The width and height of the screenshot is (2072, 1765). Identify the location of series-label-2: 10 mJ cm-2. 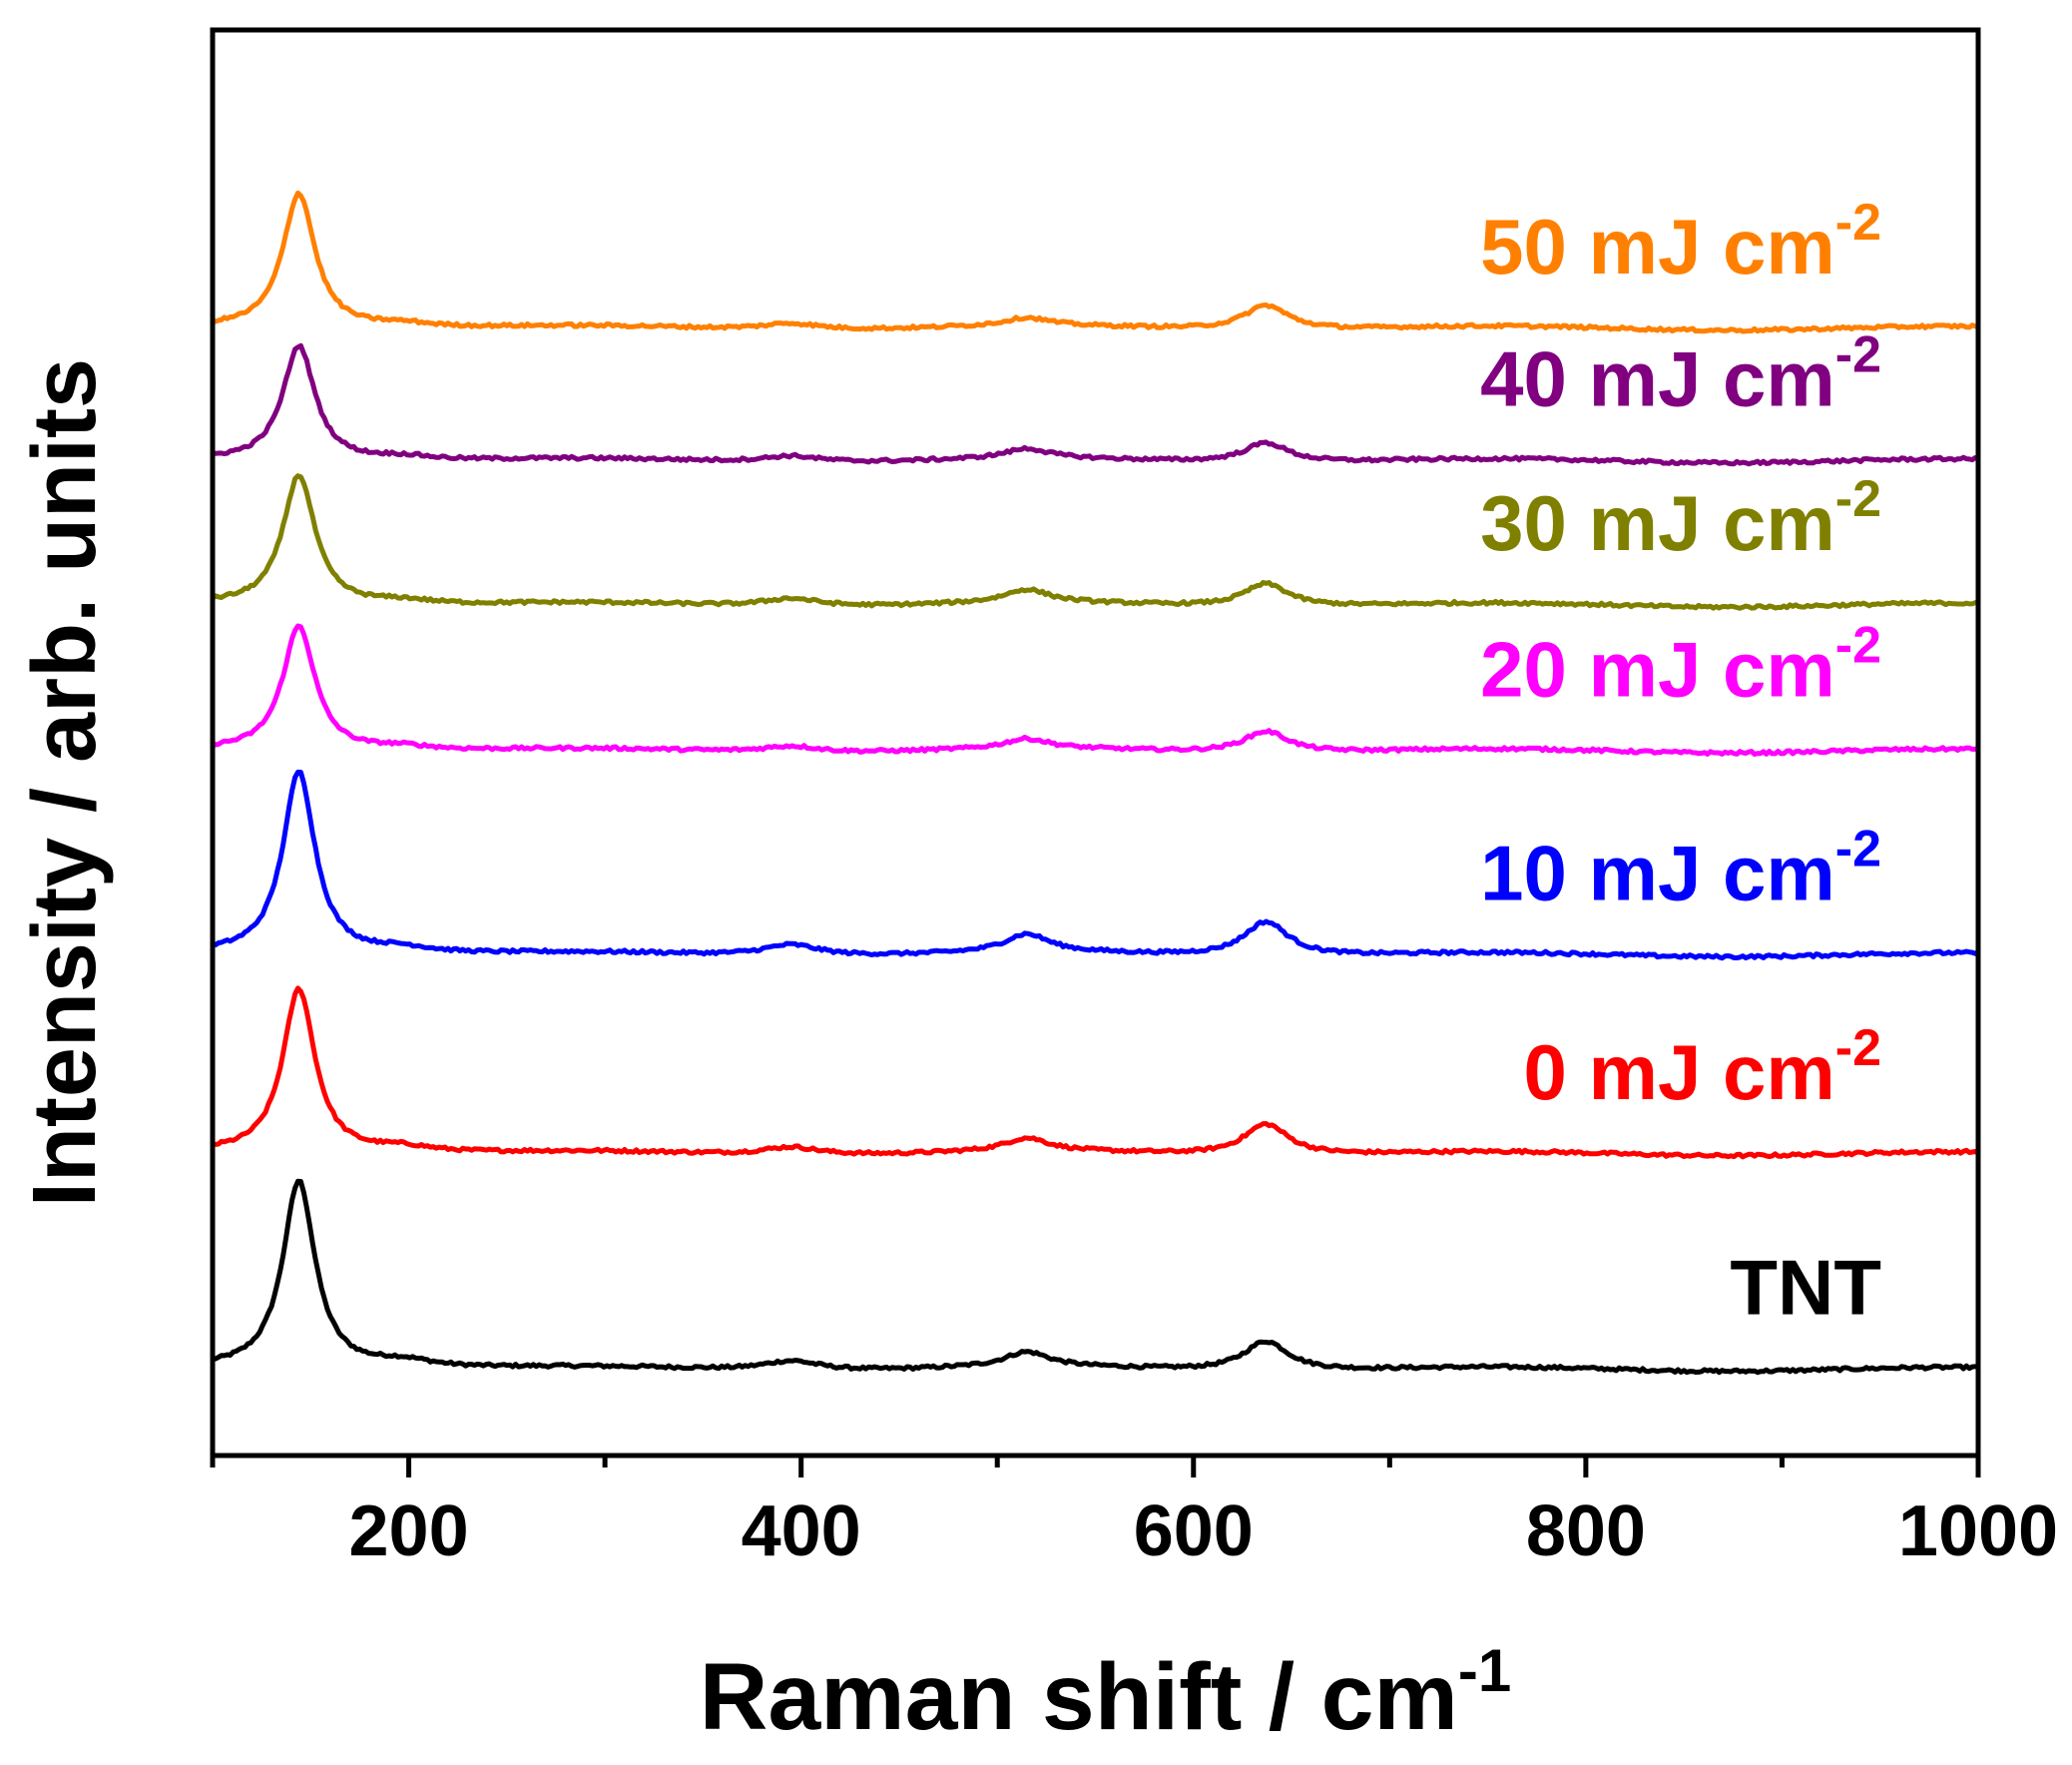
(1680, 869).